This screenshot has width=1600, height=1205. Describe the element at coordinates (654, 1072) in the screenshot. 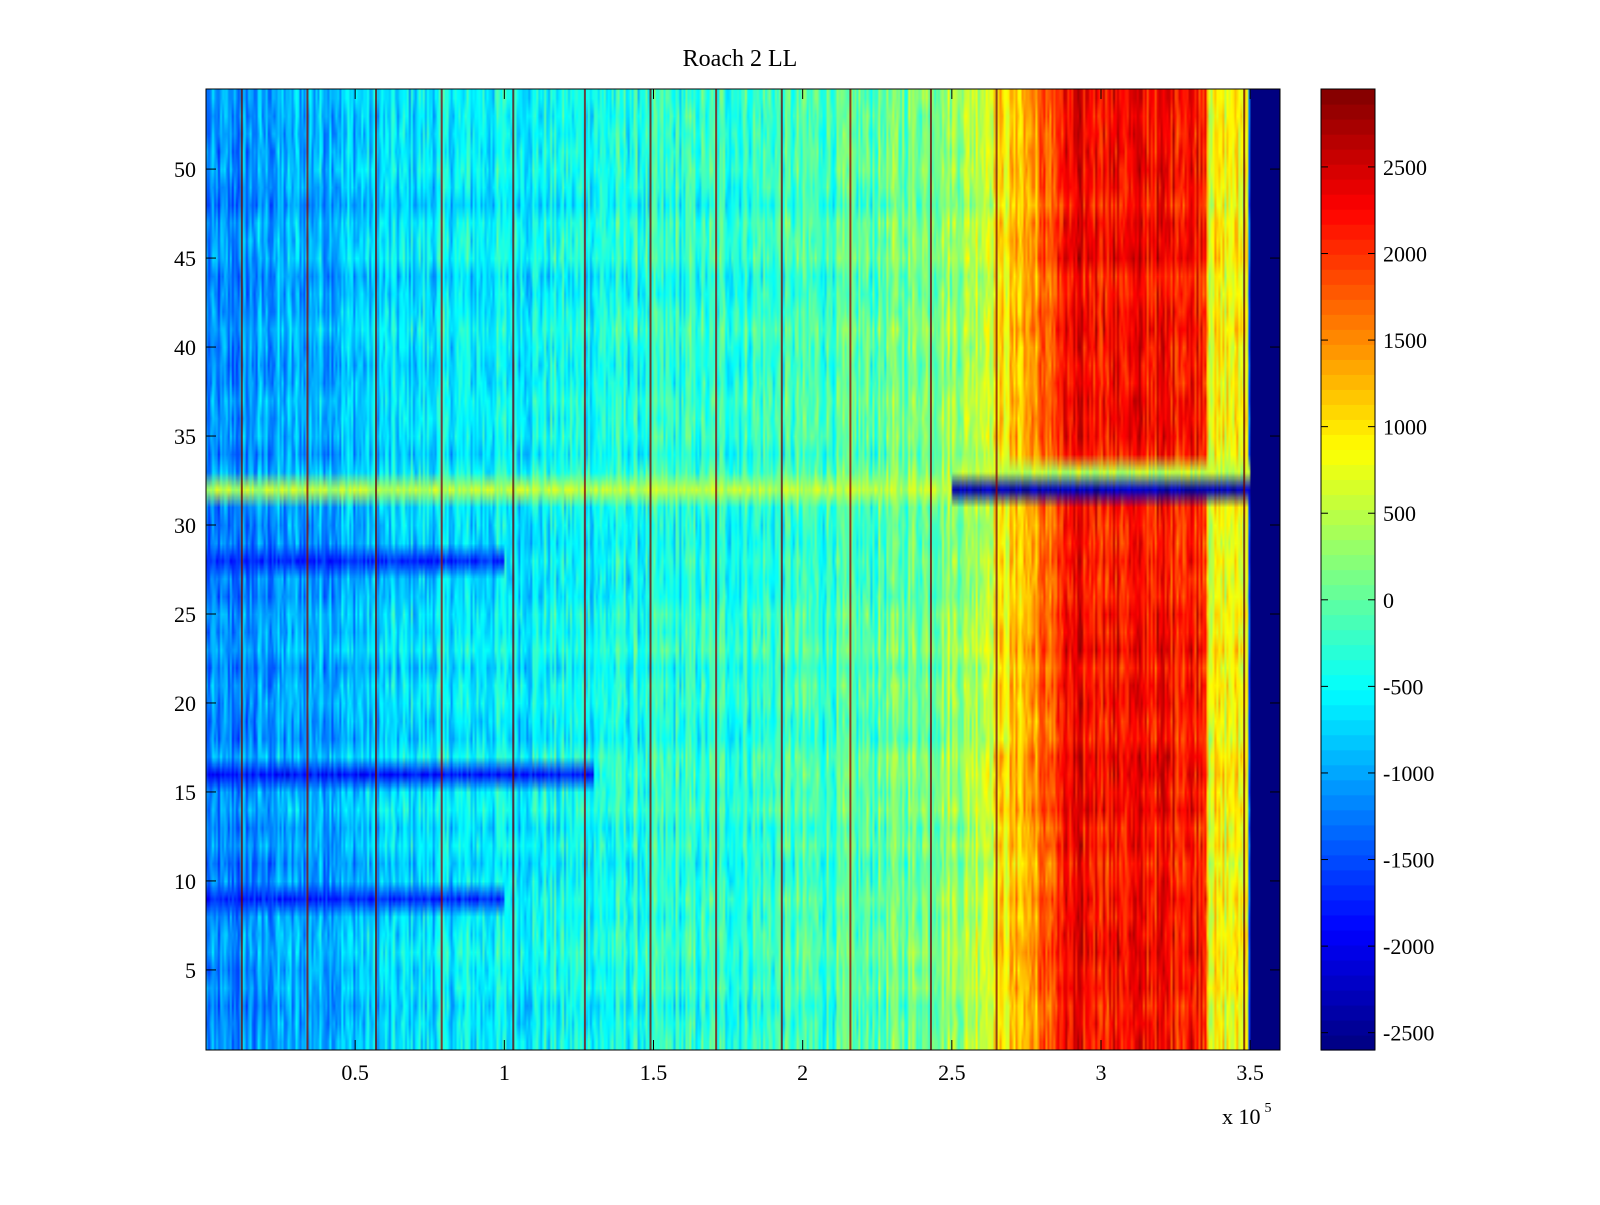

I see `x-tick-label: 1.5` at that location.